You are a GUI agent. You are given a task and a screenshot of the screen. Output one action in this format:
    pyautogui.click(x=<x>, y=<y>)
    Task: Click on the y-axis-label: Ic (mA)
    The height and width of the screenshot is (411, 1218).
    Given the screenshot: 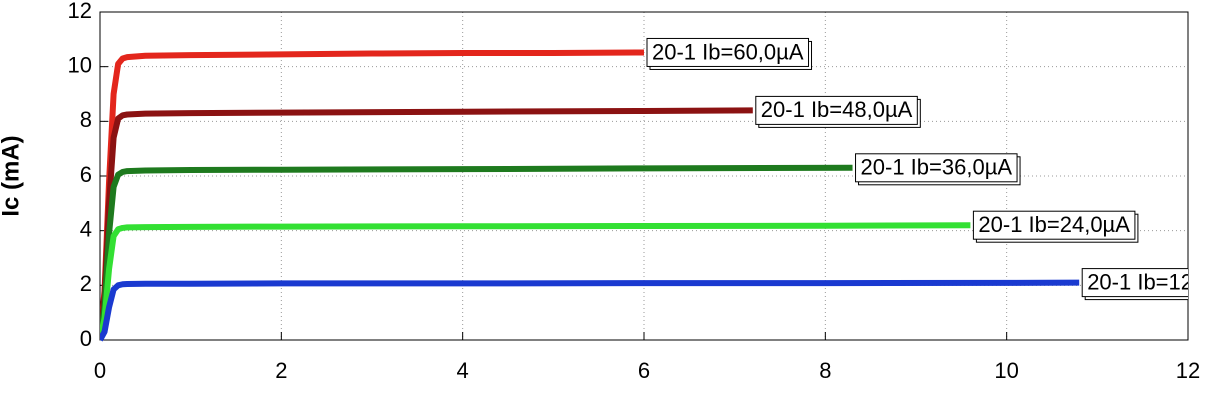 What is the action you would take?
    pyautogui.click(x=12, y=175)
    